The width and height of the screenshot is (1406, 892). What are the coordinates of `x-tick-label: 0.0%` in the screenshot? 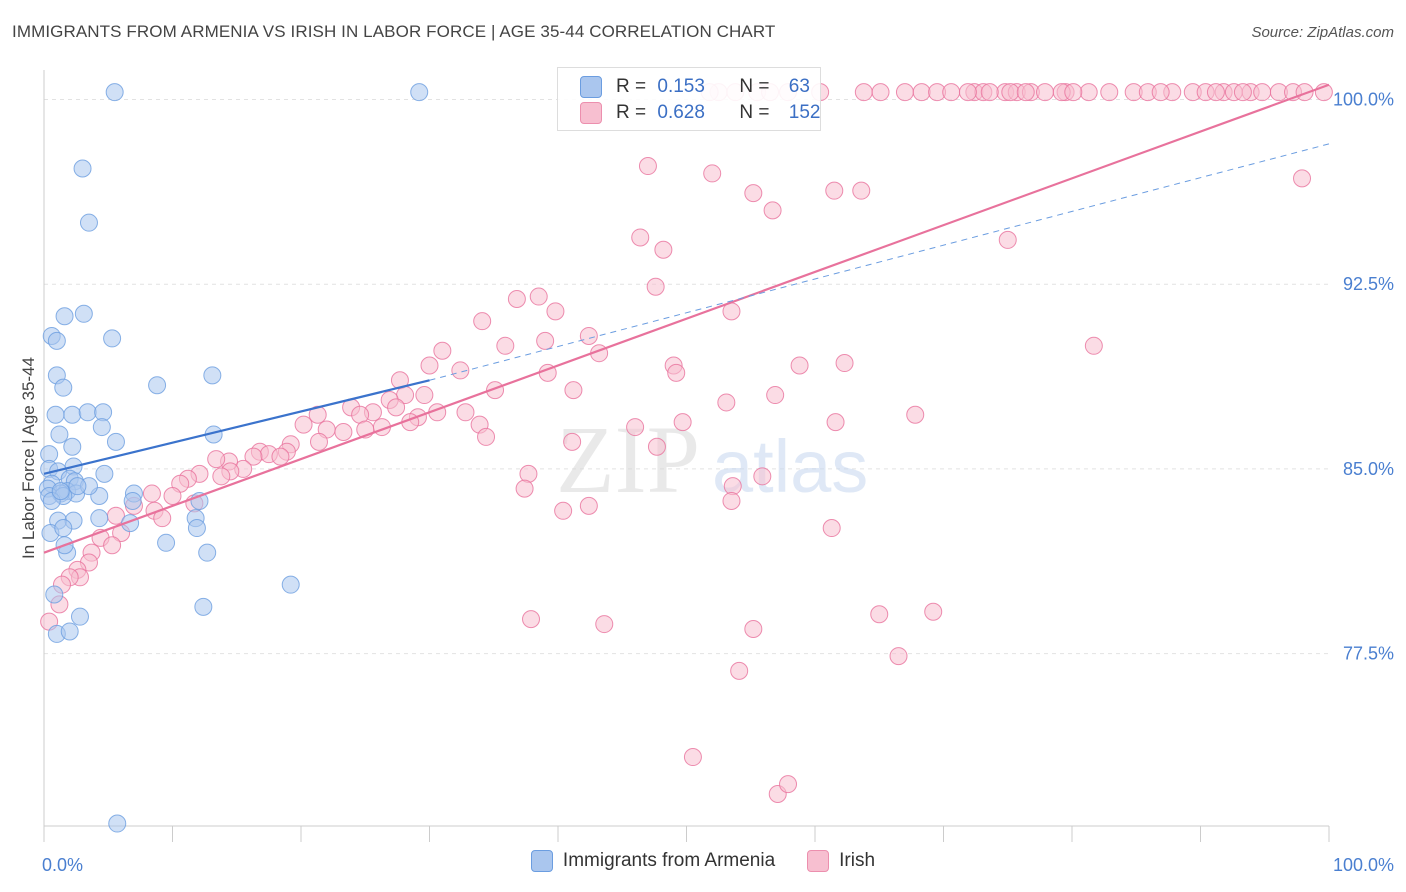 It's located at (62, 865).